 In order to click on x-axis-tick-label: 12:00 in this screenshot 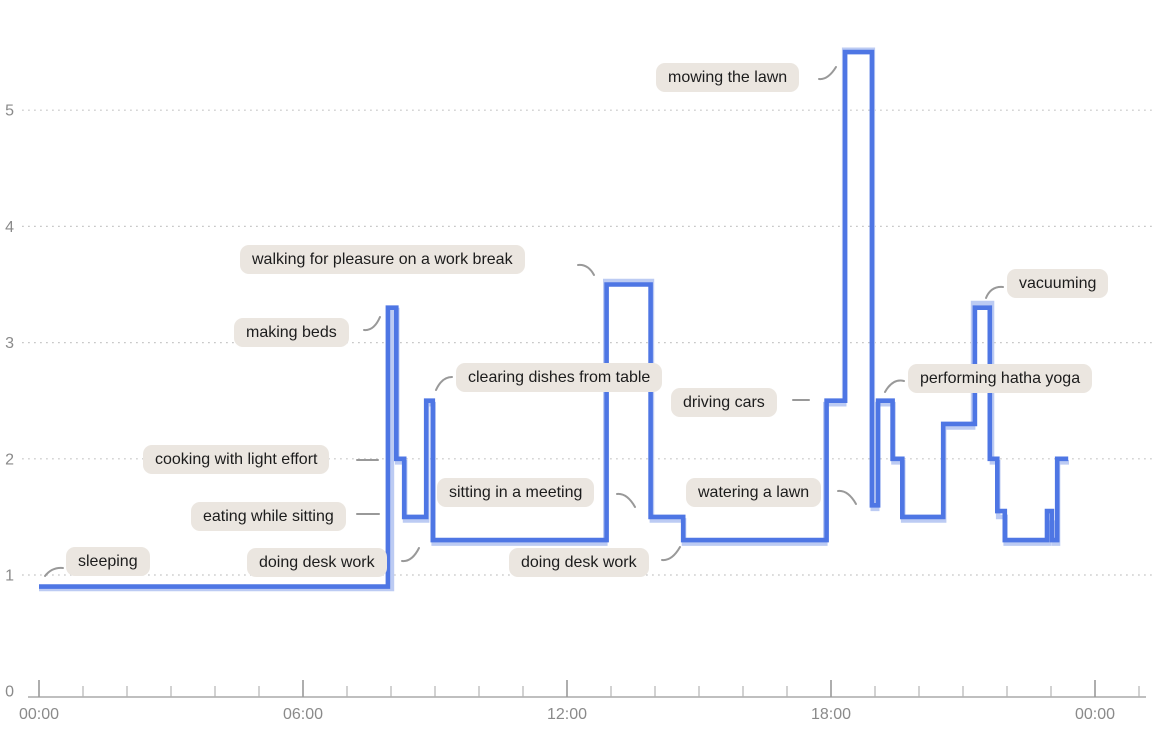, I will do `click(567, 714)`.